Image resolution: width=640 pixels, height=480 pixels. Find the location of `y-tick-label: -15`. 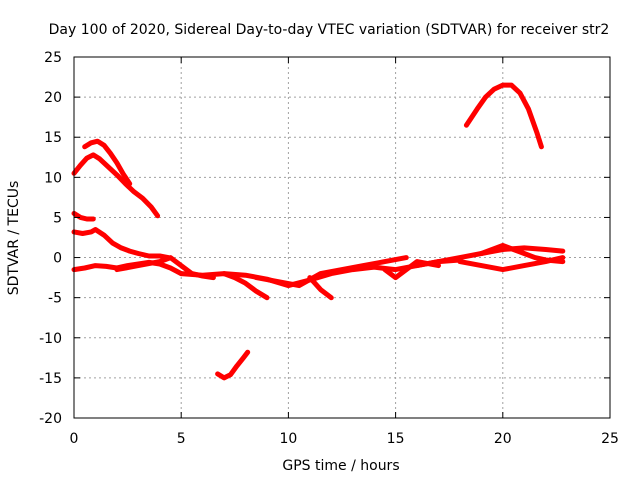

y-tick-label: -15 is located at coordinates (50, 379).